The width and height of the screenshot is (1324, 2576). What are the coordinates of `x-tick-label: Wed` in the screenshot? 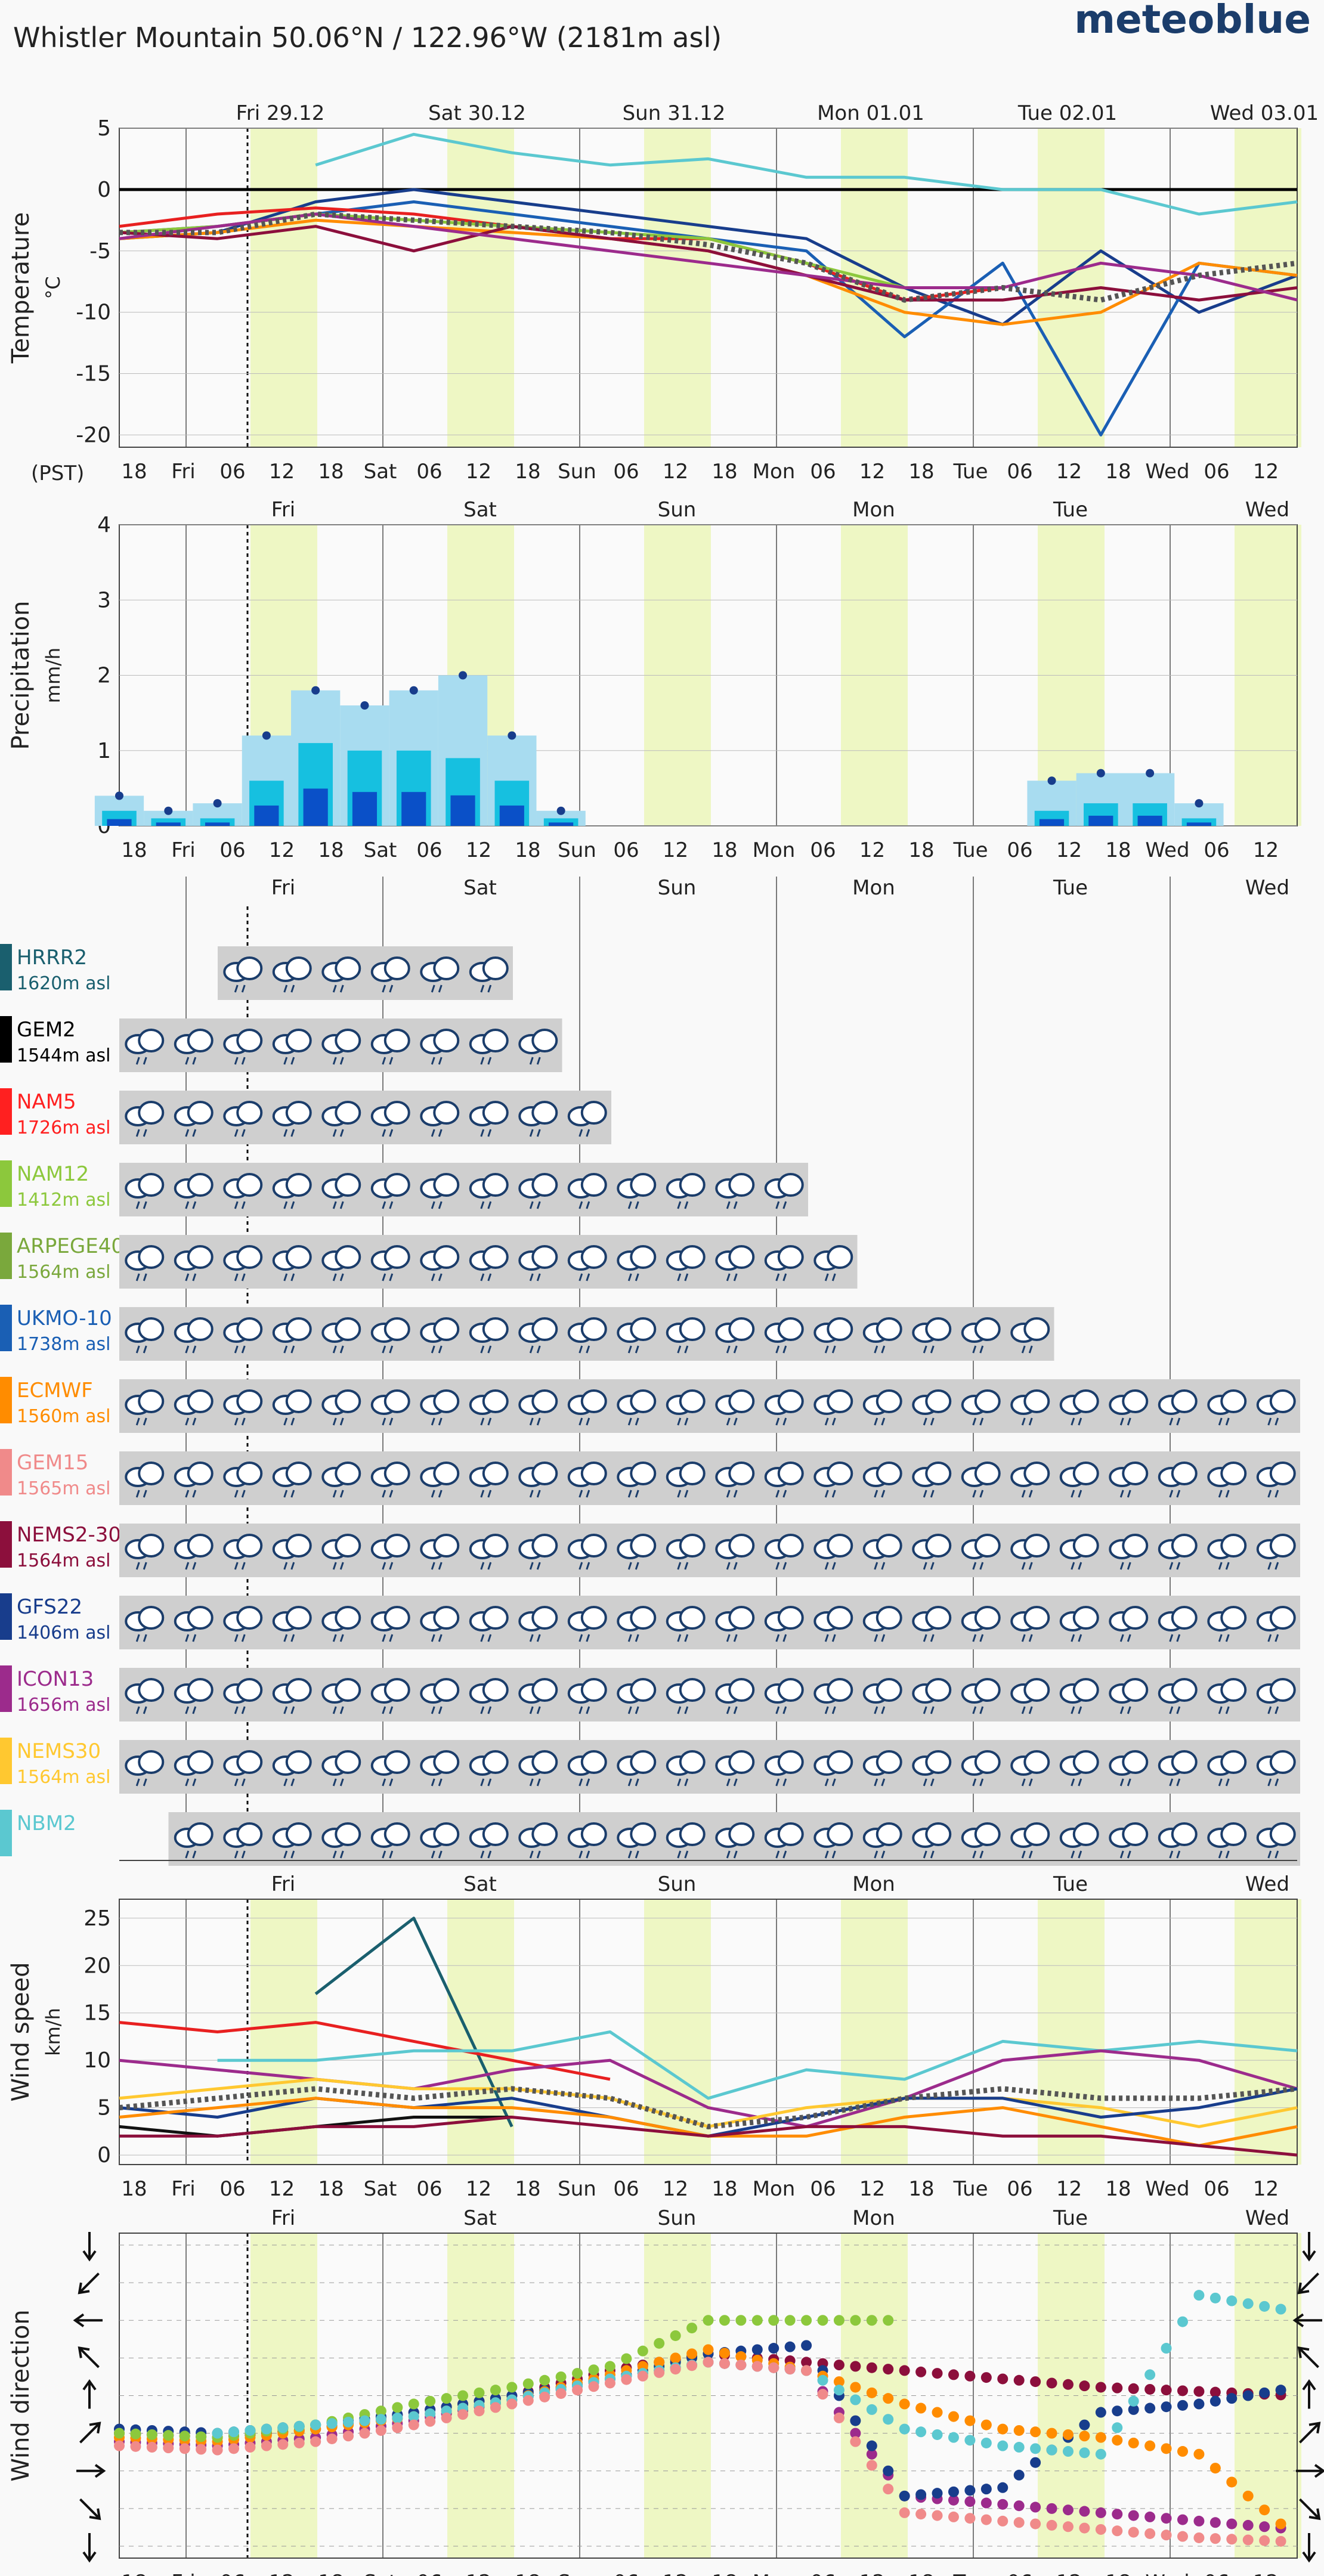 It's located at (1167, 2574).